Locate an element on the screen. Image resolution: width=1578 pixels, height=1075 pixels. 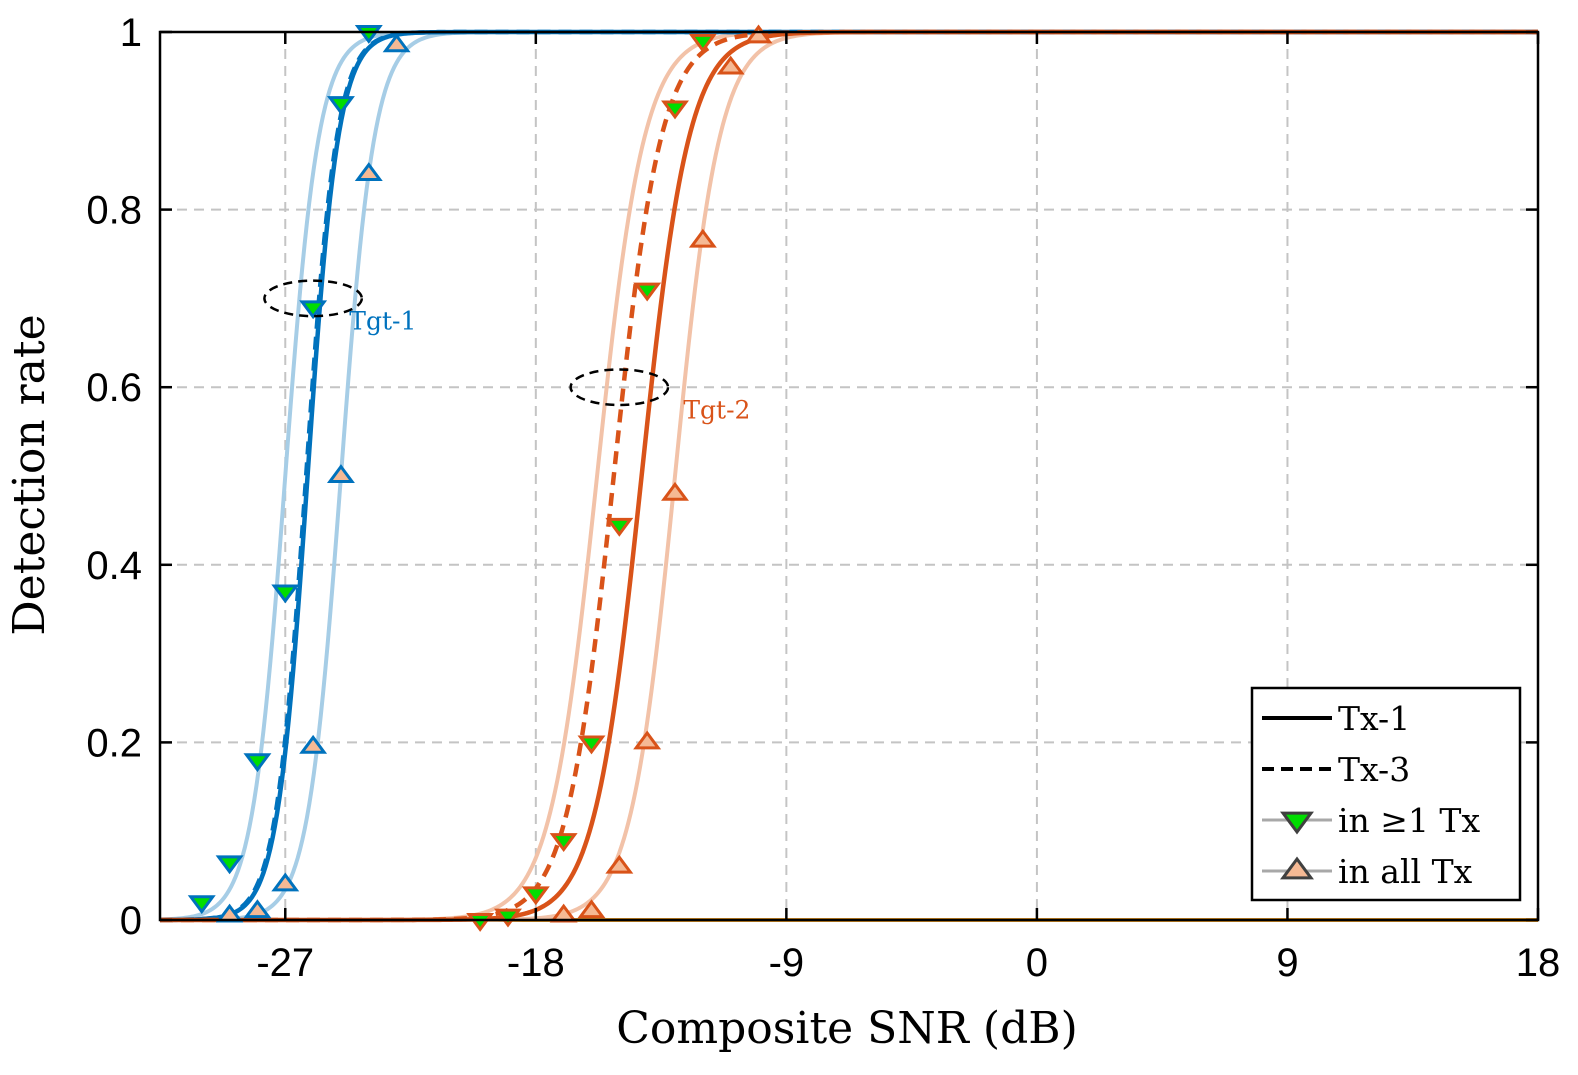
legend-up-triangle-icon is located at coordinates (1297, 868).